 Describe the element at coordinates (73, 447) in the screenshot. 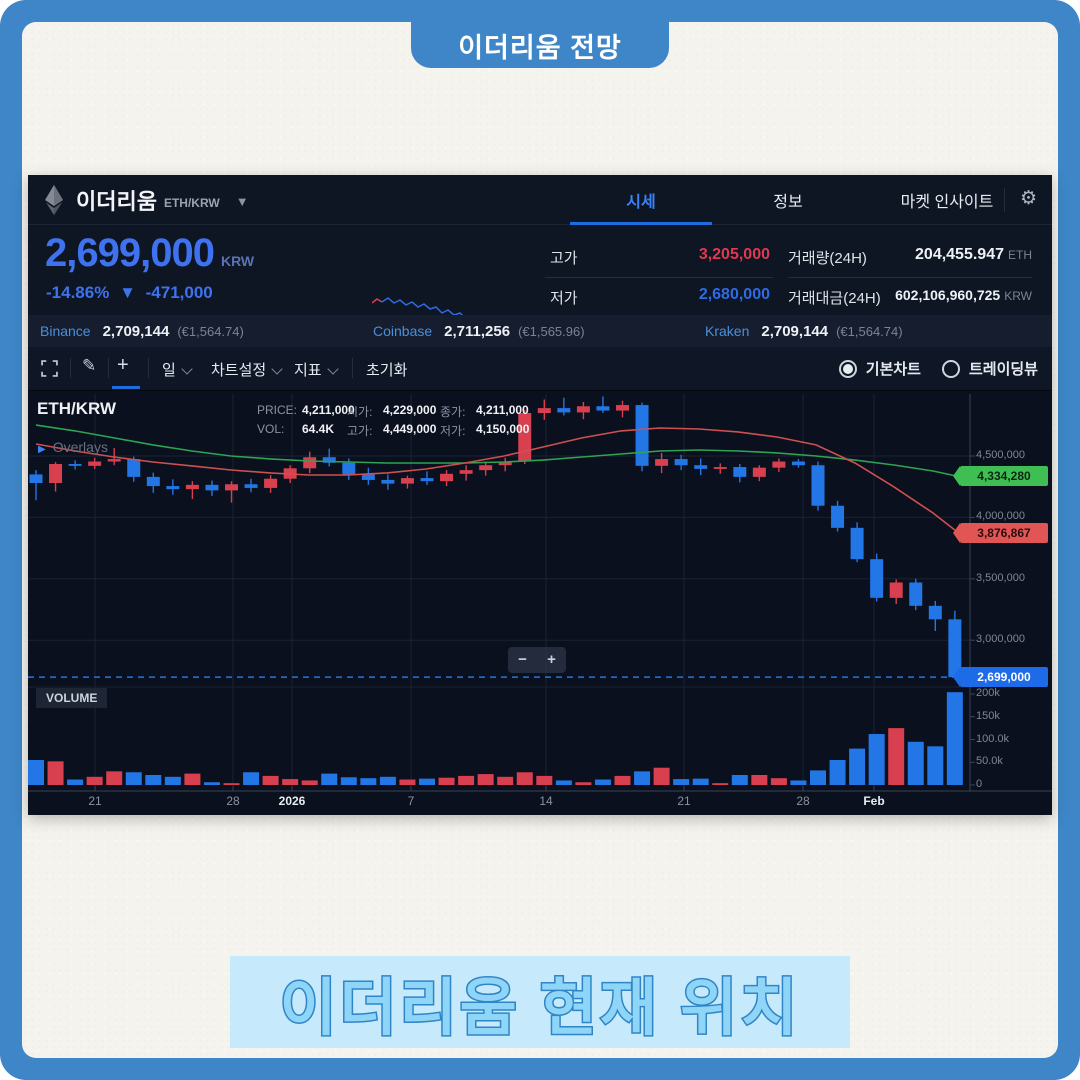

I see `overlays-toggle: ▶ Overlays` at that location.